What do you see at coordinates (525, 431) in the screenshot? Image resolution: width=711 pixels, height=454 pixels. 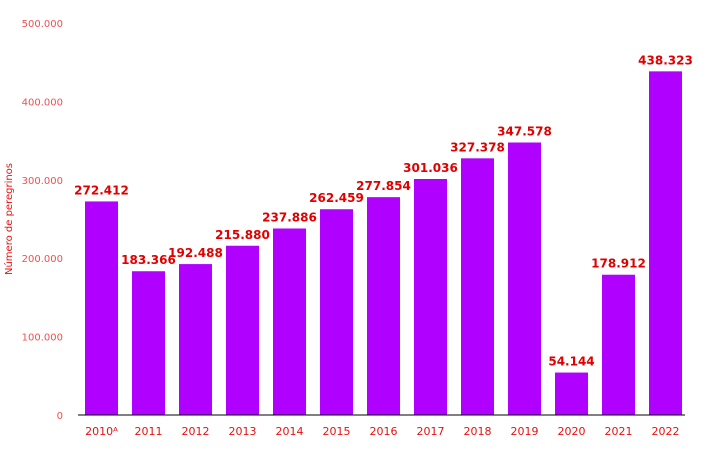 I see `x-tick-label: 2019` at bounding box center [525, 431].